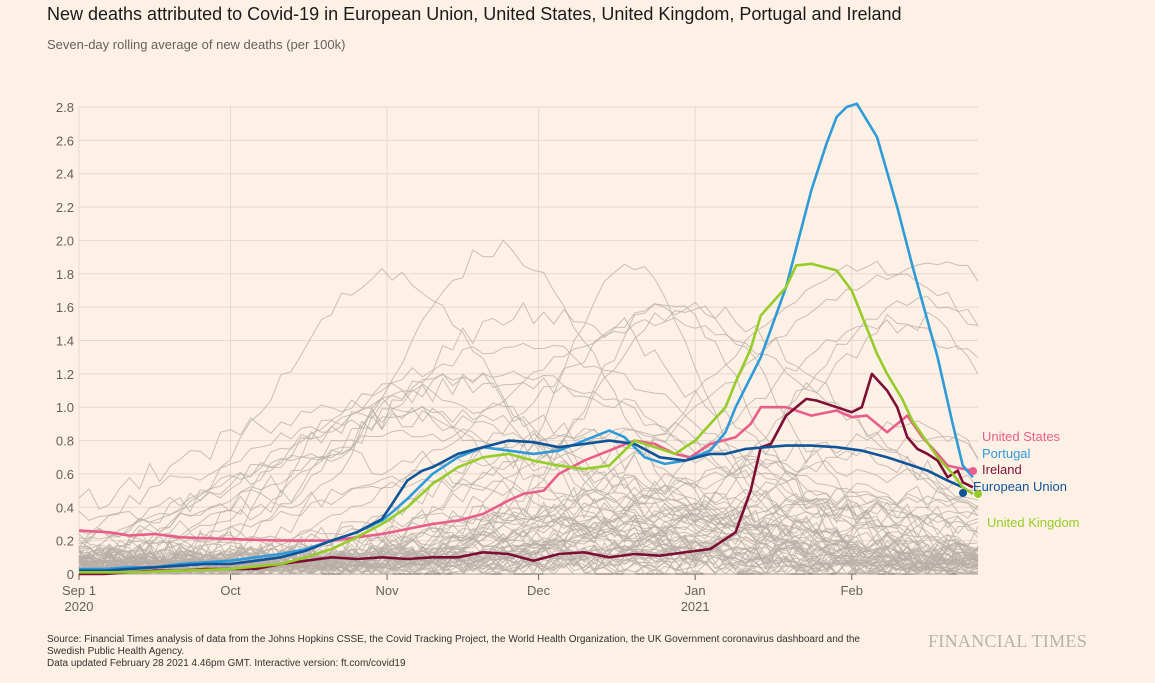  I want to click on y-tick-label: 0.6, so click(65, 474).